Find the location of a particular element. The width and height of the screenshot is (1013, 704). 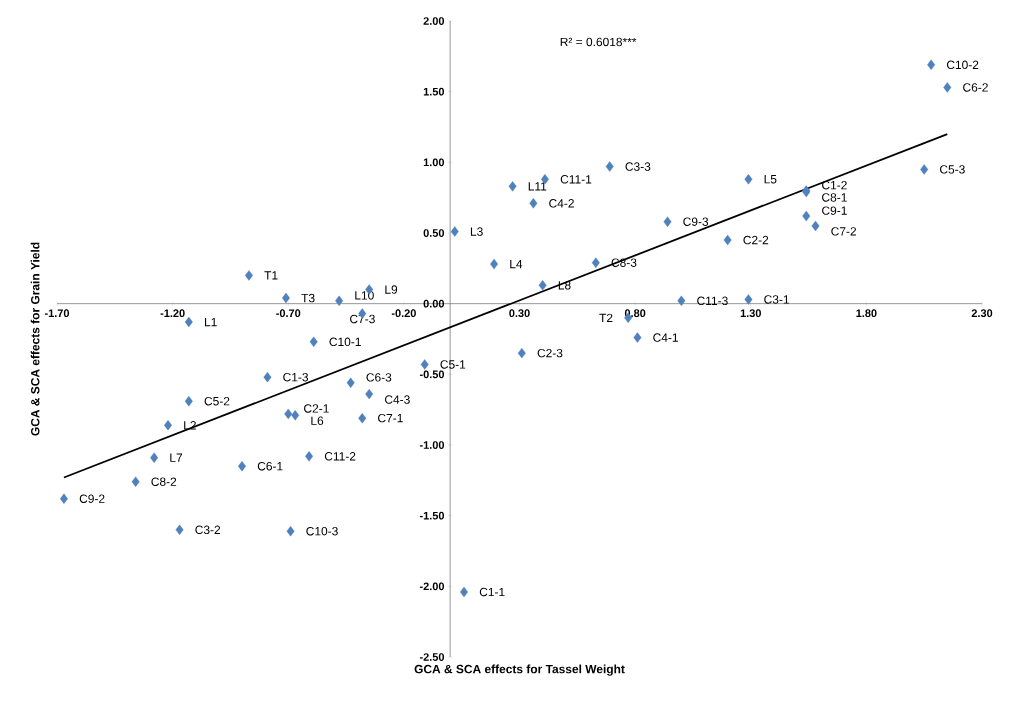

annotation: C4-3 is located at coordinates (397, 399).